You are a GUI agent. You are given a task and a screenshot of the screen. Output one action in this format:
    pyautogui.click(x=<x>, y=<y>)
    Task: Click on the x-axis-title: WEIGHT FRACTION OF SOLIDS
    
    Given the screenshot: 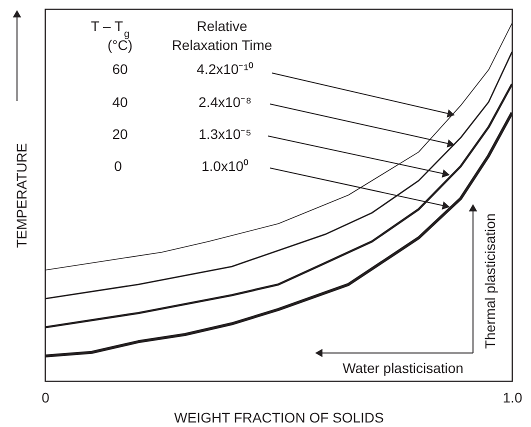 What is the action you would take?
    pyautogui.click(x=279, y=418)
    